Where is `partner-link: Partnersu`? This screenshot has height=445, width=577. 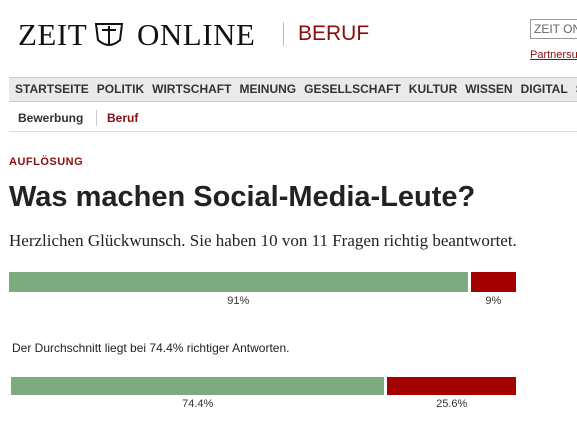 partner-link: Partnersu is located at coordinates (553, 55).